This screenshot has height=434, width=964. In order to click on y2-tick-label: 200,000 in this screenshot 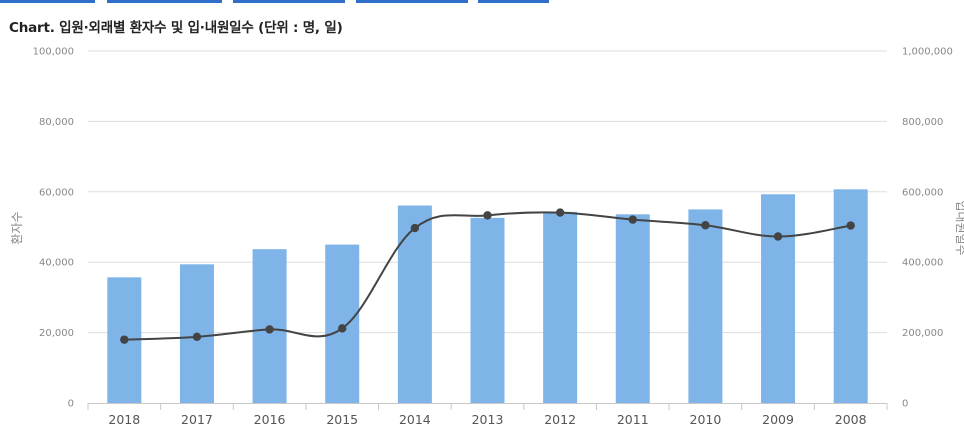, I will do `click(922, 333)`.